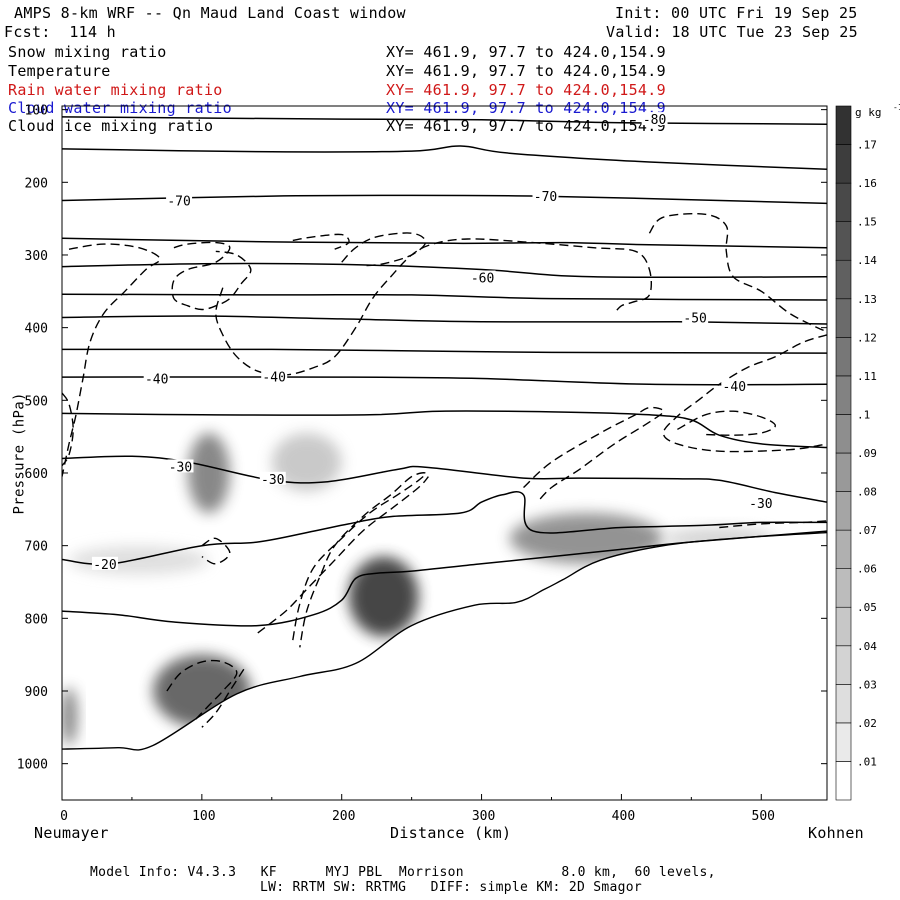 The width and height of the screenshot is (900, 900). What do you see at coordinates (867, 646) in the screenshot?
I see `colorbar-label-3: .04` at bounding box center [867, 646].